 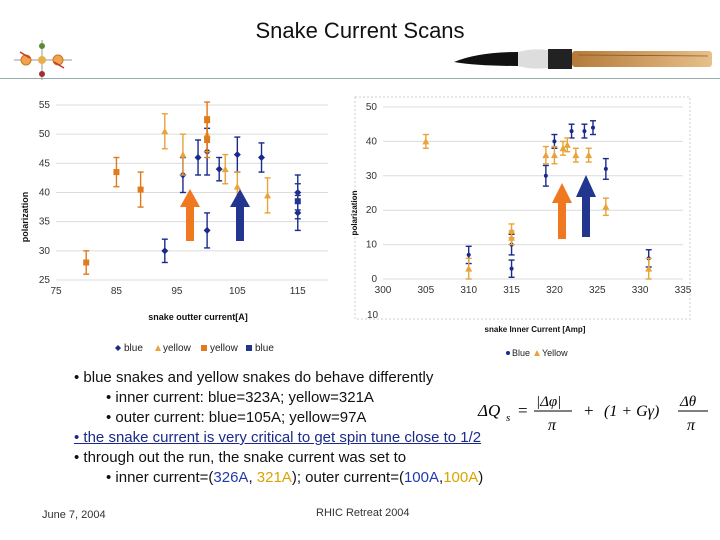 I want to click on formula-eq: =, so click(x=523, y=410).